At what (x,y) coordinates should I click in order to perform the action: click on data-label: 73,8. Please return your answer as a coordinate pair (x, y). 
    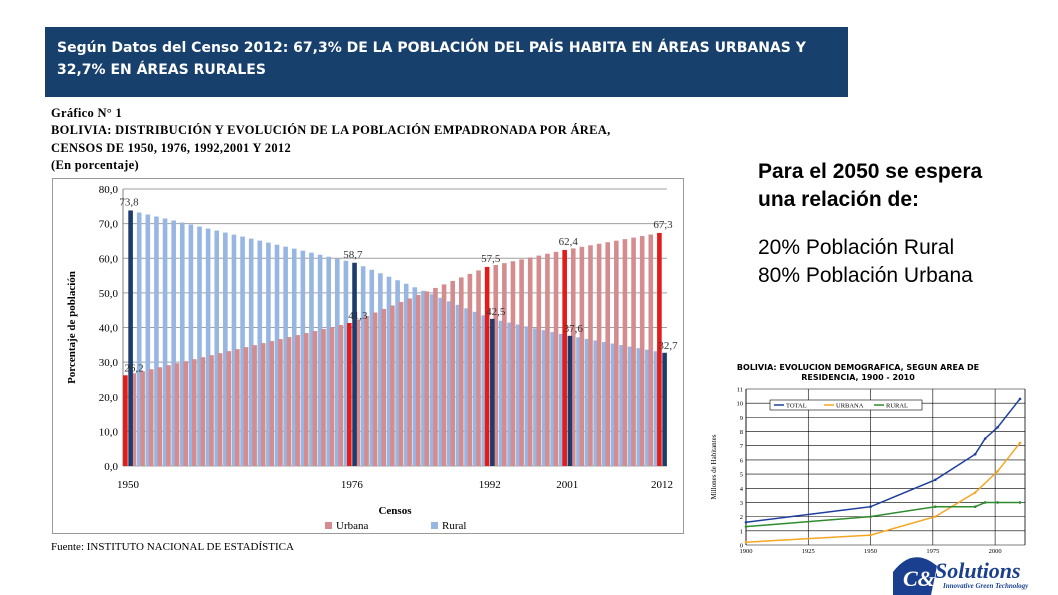
    Looking at the image, I should click on (129, 202).